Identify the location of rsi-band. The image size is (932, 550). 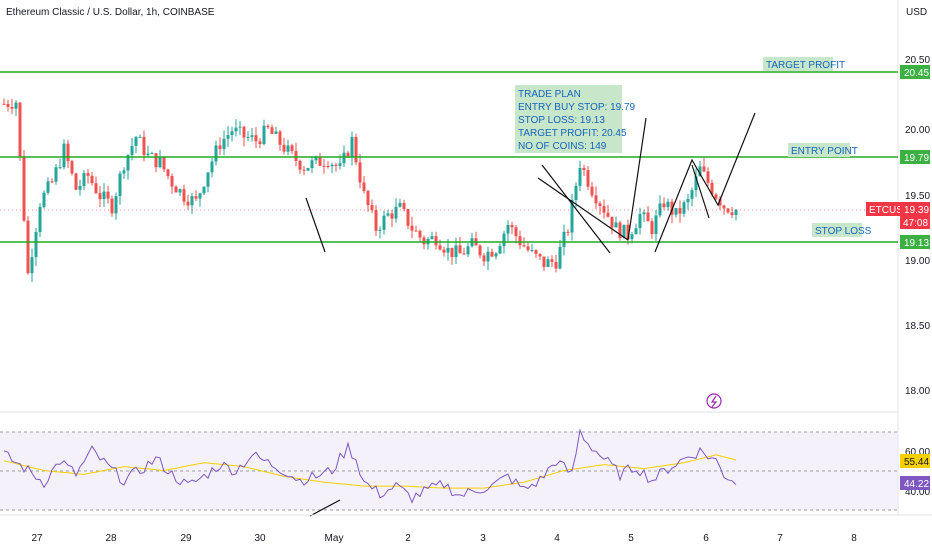
(449, 471).